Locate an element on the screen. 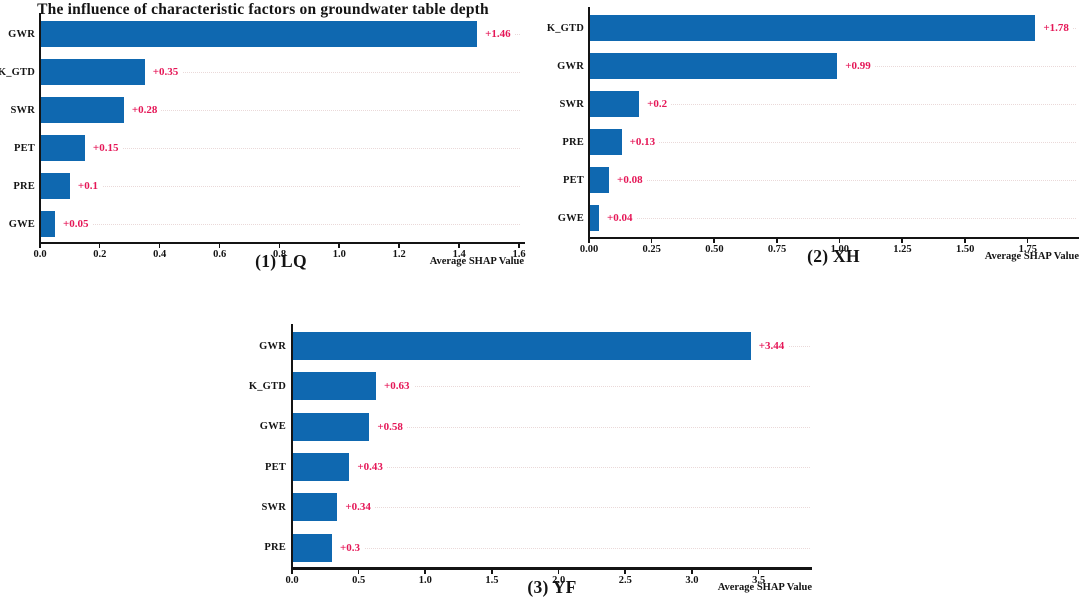 The image size is (1080, 607). bar-row: PET +0.15 is located at coordinates (261, 148).